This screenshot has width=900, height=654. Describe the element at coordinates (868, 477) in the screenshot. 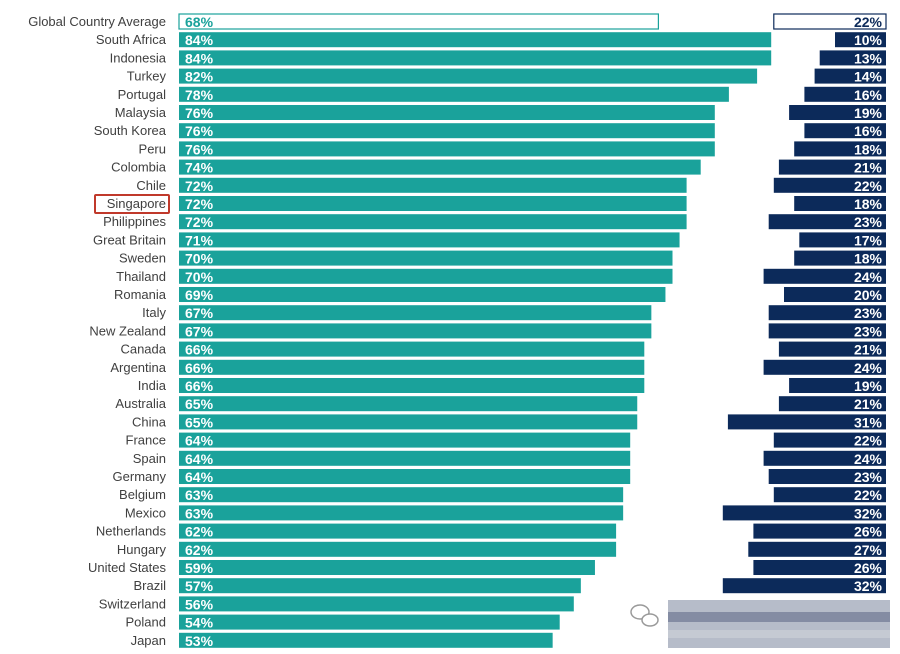

I see `right-value-label: 23%` at that location.